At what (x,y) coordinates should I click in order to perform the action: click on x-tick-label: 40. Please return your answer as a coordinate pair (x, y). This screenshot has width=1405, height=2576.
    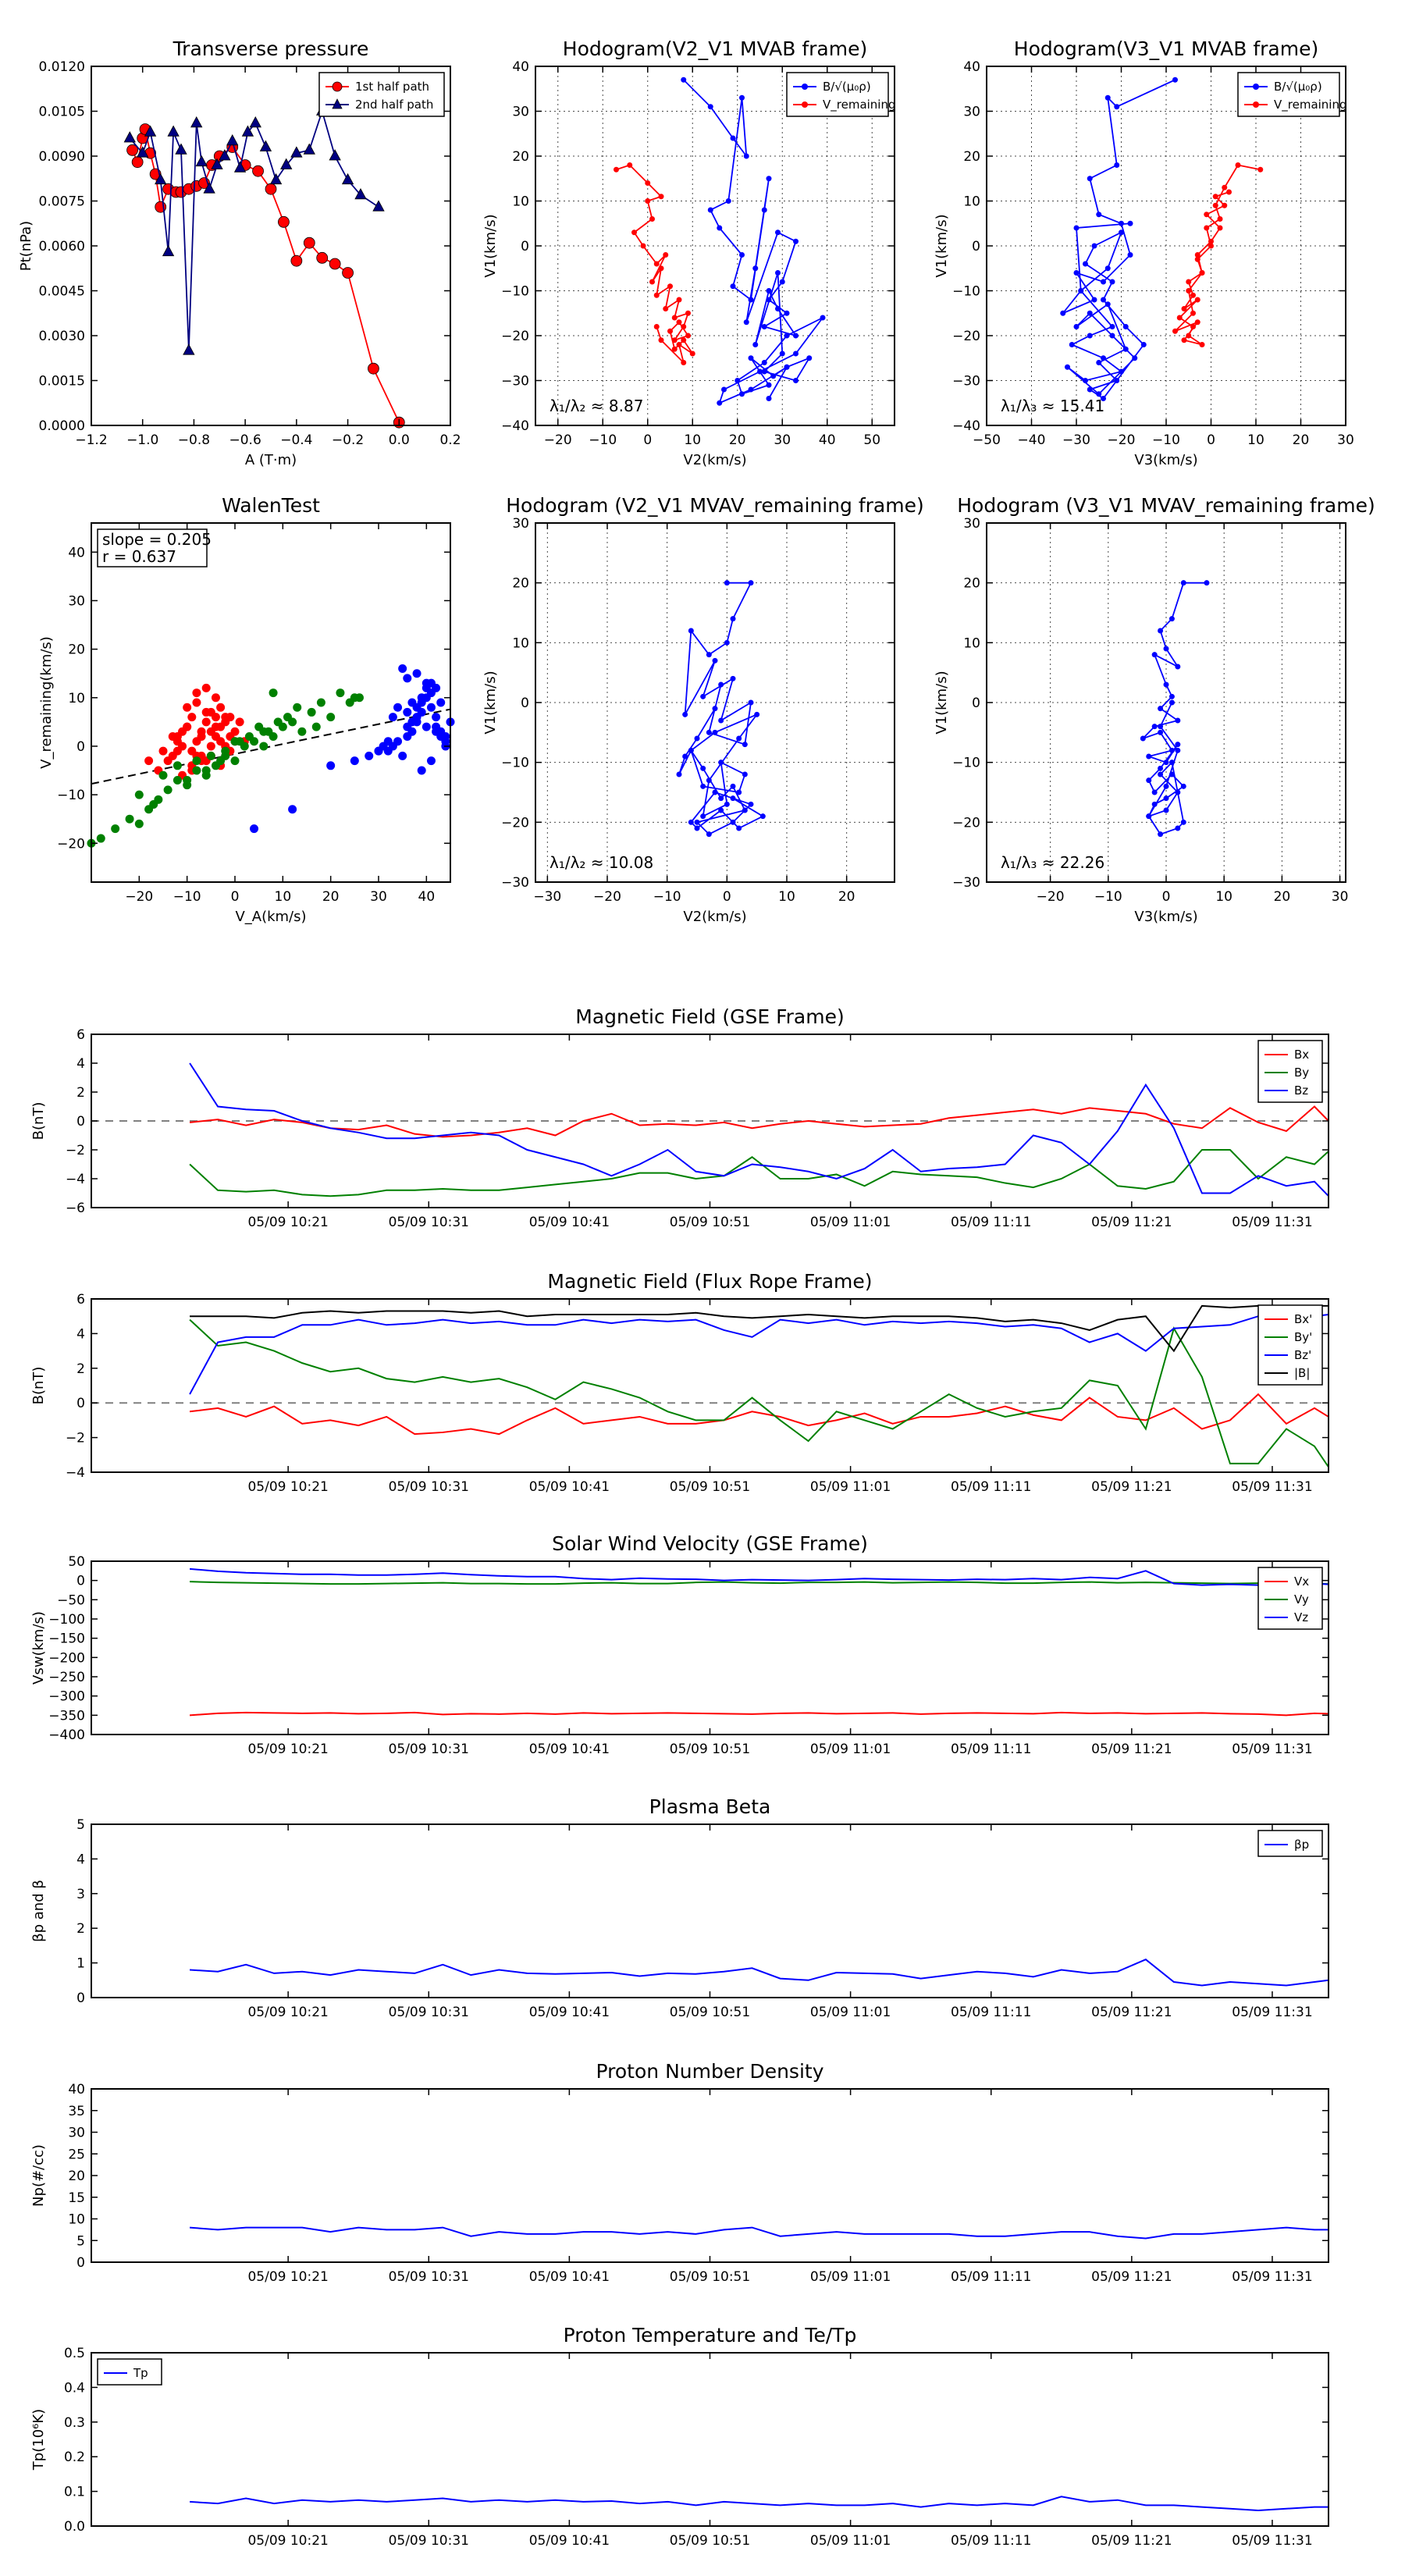
    Looking at the image, I should click on (427, 897).